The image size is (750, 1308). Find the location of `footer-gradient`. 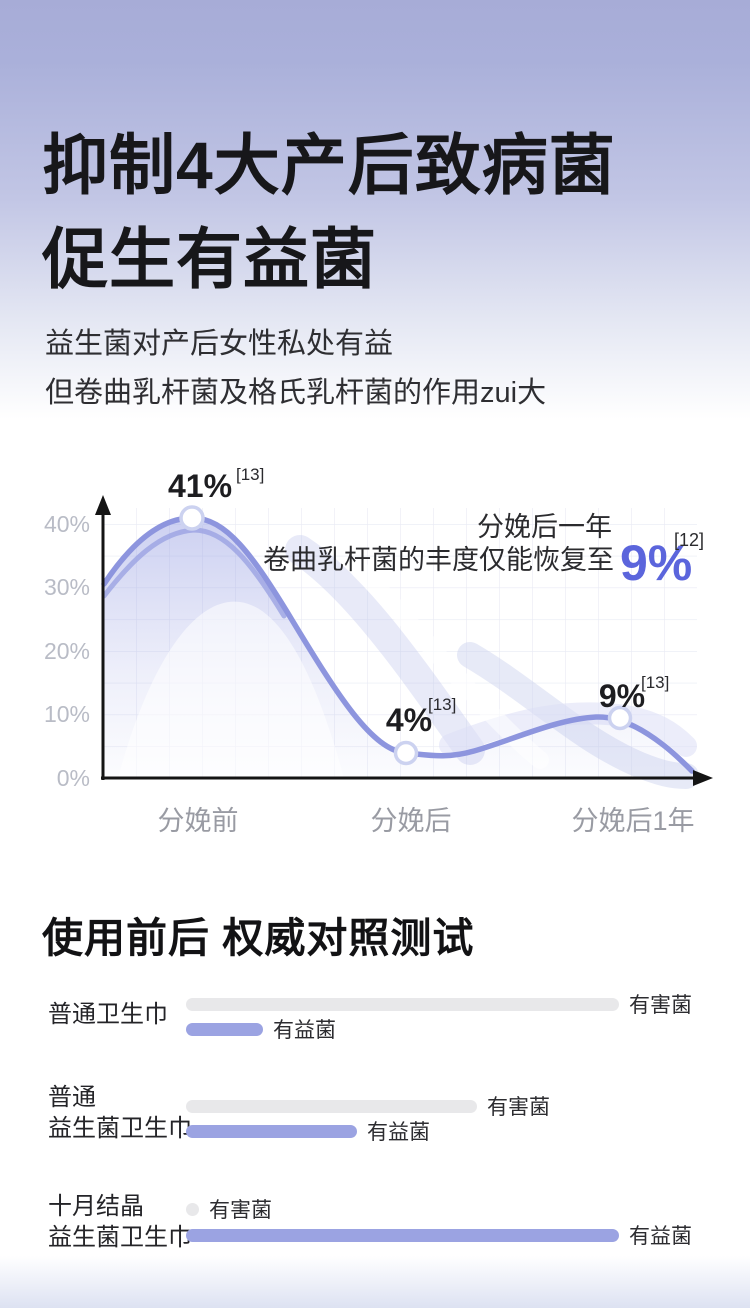

footer-gradient is located at coordinates (375, 1282).